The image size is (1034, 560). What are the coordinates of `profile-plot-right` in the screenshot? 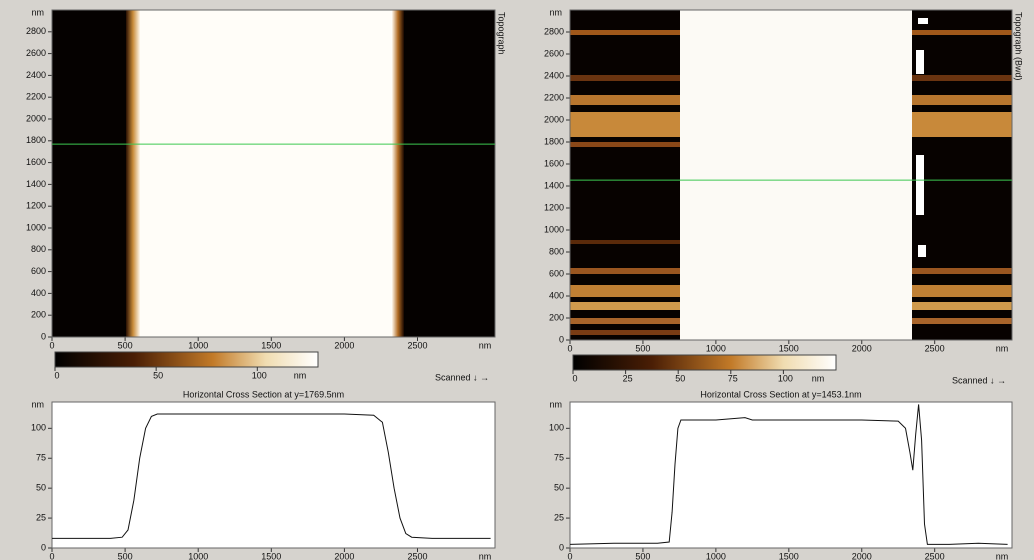 It's located at (791, 475).